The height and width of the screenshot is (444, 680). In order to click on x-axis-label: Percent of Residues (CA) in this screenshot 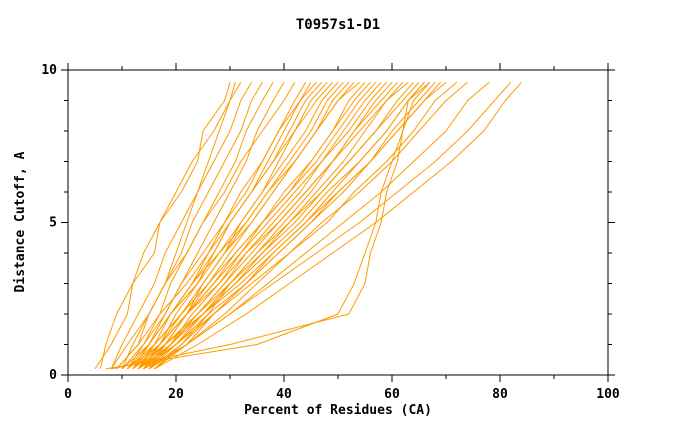, I will do `click(338, 410)`.